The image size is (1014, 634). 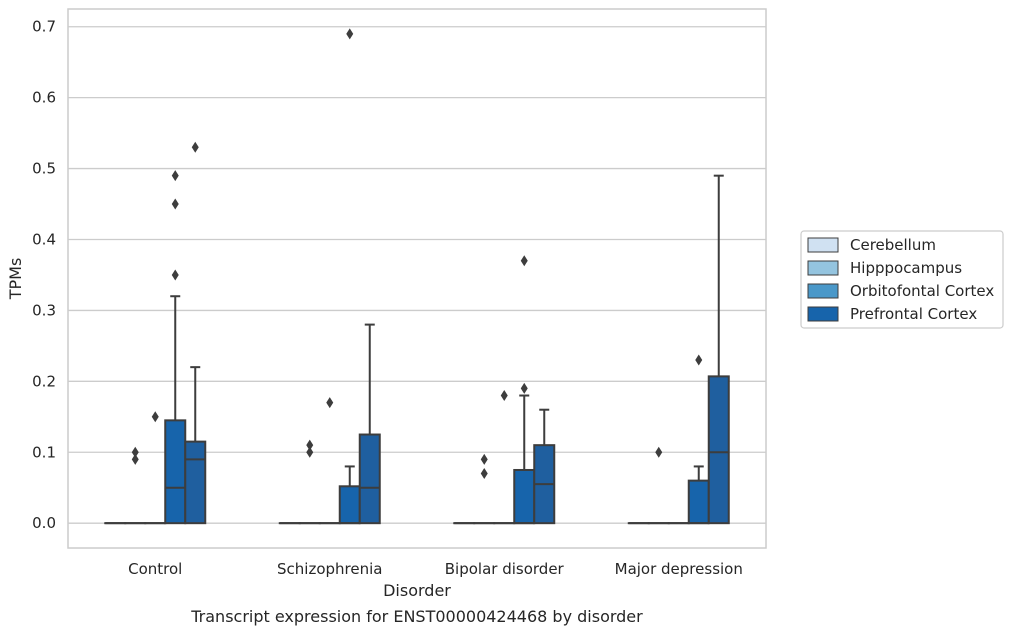 What do you see at coordinates (44, 275) in the screenshot?
I see `y-tick-labels: 0.0 0.1 0.2 0.3 0.4 0.5 0.6 0.7` at bounding box center [44, 275].